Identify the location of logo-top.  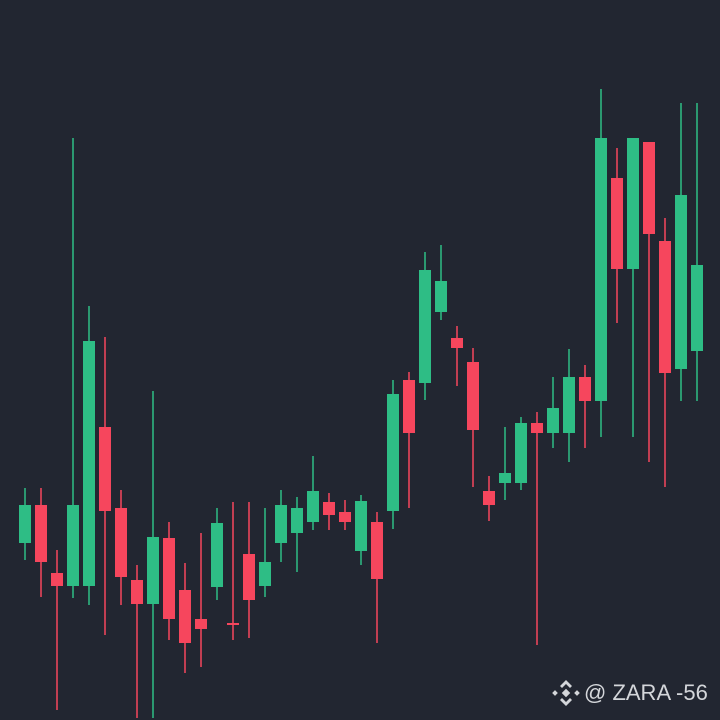
(566, 684).